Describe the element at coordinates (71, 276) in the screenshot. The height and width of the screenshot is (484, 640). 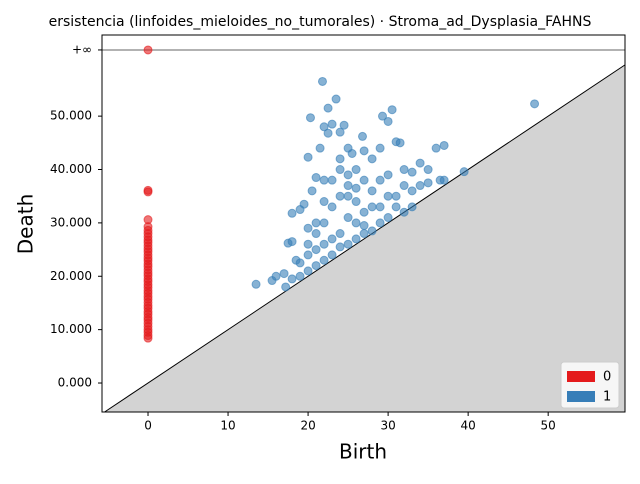
I see `y-tick-label: 20.000` at that location.